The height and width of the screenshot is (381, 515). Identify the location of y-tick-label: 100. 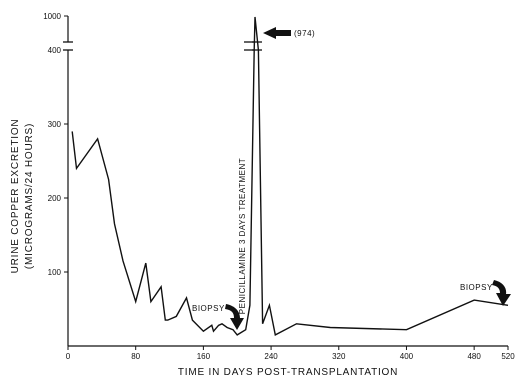
(55, 272).